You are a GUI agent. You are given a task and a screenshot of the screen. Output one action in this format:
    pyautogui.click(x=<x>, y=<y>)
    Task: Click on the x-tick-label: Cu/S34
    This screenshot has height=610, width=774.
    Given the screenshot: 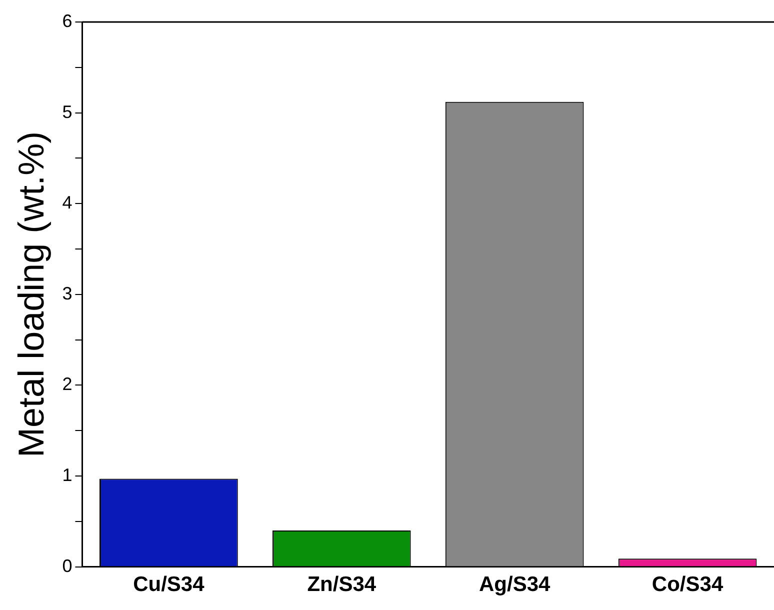 What is the action you would take?
    pyautogui.click(x=169, y=584)
    